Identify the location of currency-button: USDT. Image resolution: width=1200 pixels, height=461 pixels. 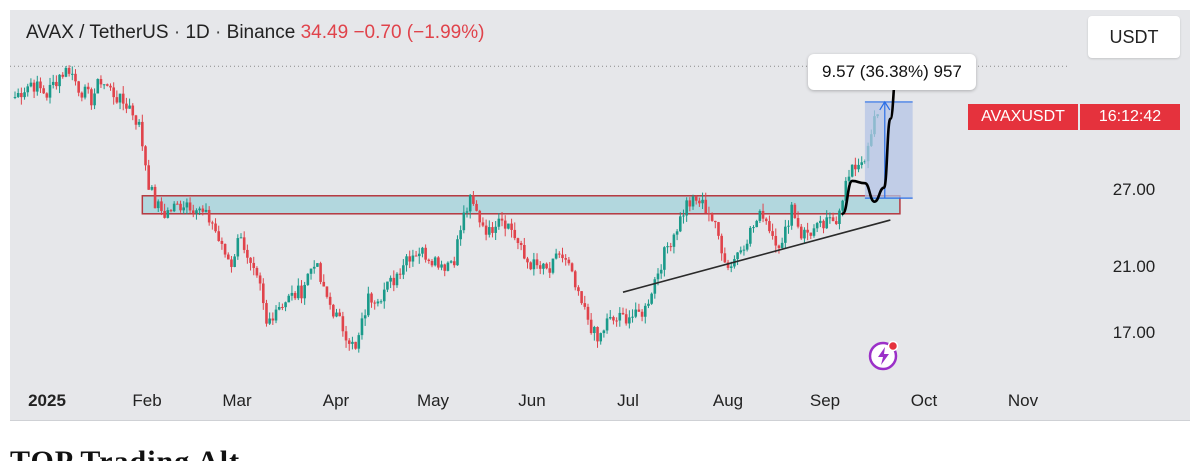
(1134, 37).